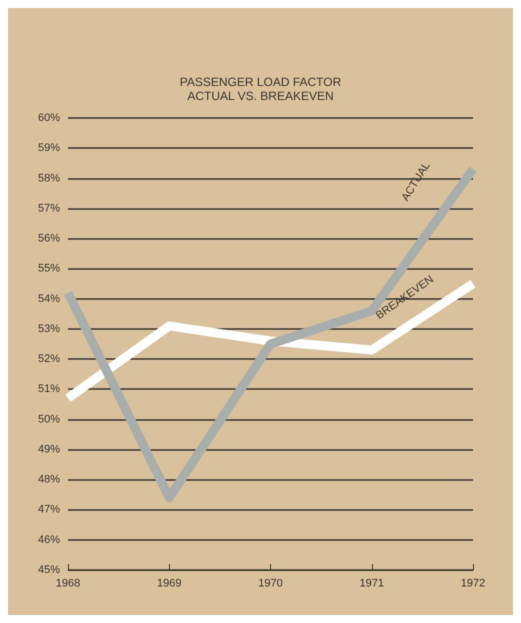  Describe the element at coordinates (49, 540) in the screenshot. I see `y-tick-label: 46%` at that location.